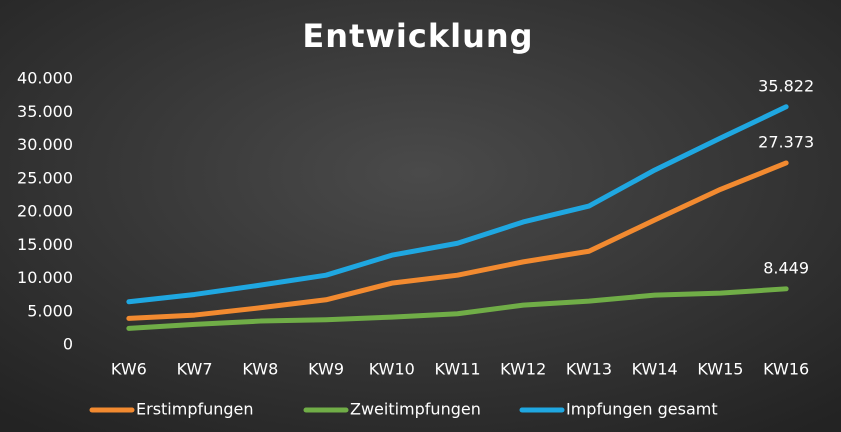  What do you see at coordinates (720, 369) in the screenshot?
I see `x-tick-label: KW15` at bounding box center [720, 369].